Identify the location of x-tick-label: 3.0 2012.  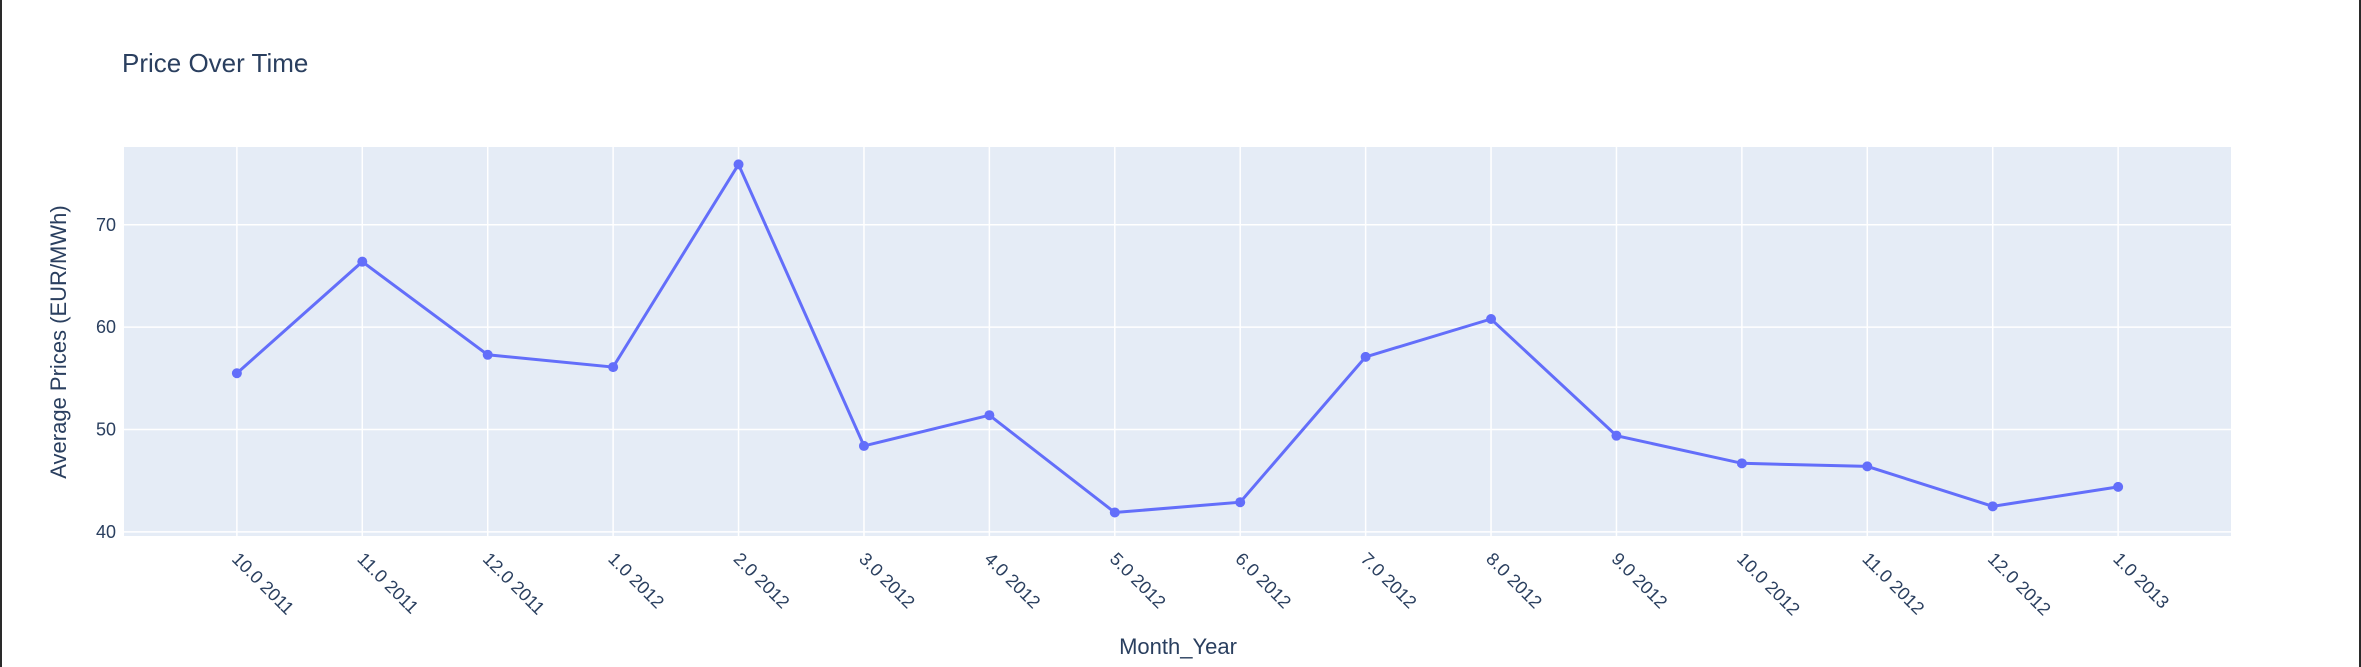
(887, 581).